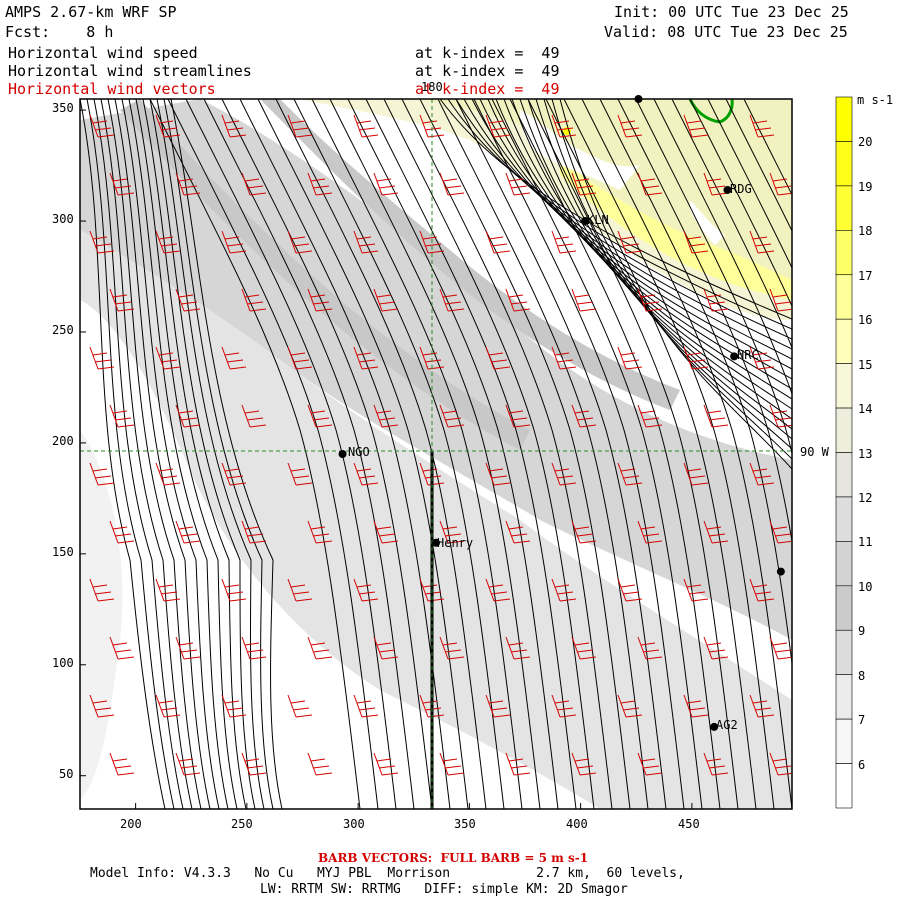 The height and width of the screenshot is (900, 900). I want to click on field-label-vectors: Horizontal wind vectors, so click(112, 89).